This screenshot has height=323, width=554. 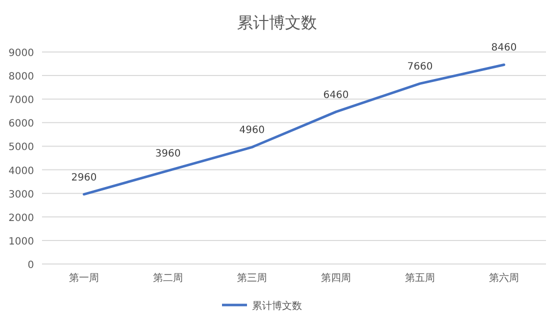 What do you see at coordinates (21, 100) in the screenshot?
I see `y-tick-label: 7000` at bounding box center [21, 100].